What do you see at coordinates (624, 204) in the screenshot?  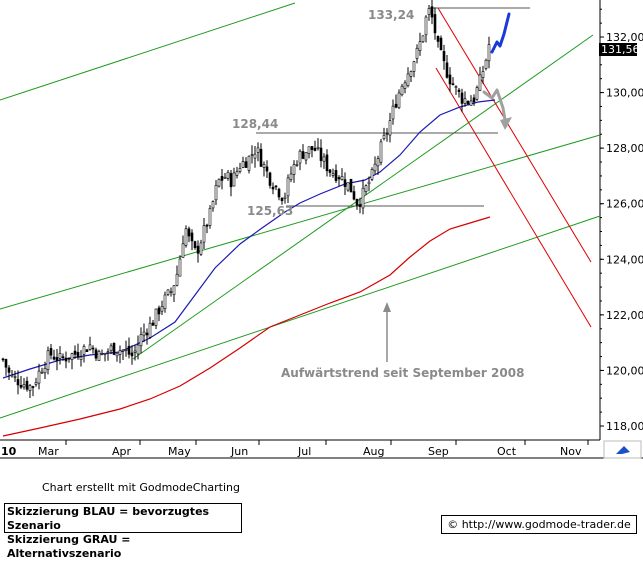 I see `y-tick-label: 126,00` at bounding box center [624, 204].